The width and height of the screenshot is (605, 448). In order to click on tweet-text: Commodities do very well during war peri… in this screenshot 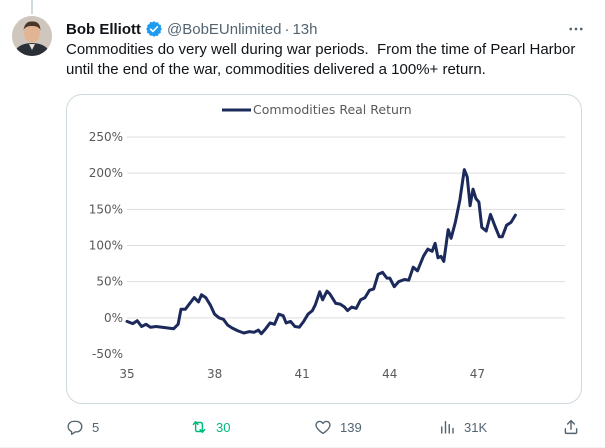, I will do `click(323, 59)`.